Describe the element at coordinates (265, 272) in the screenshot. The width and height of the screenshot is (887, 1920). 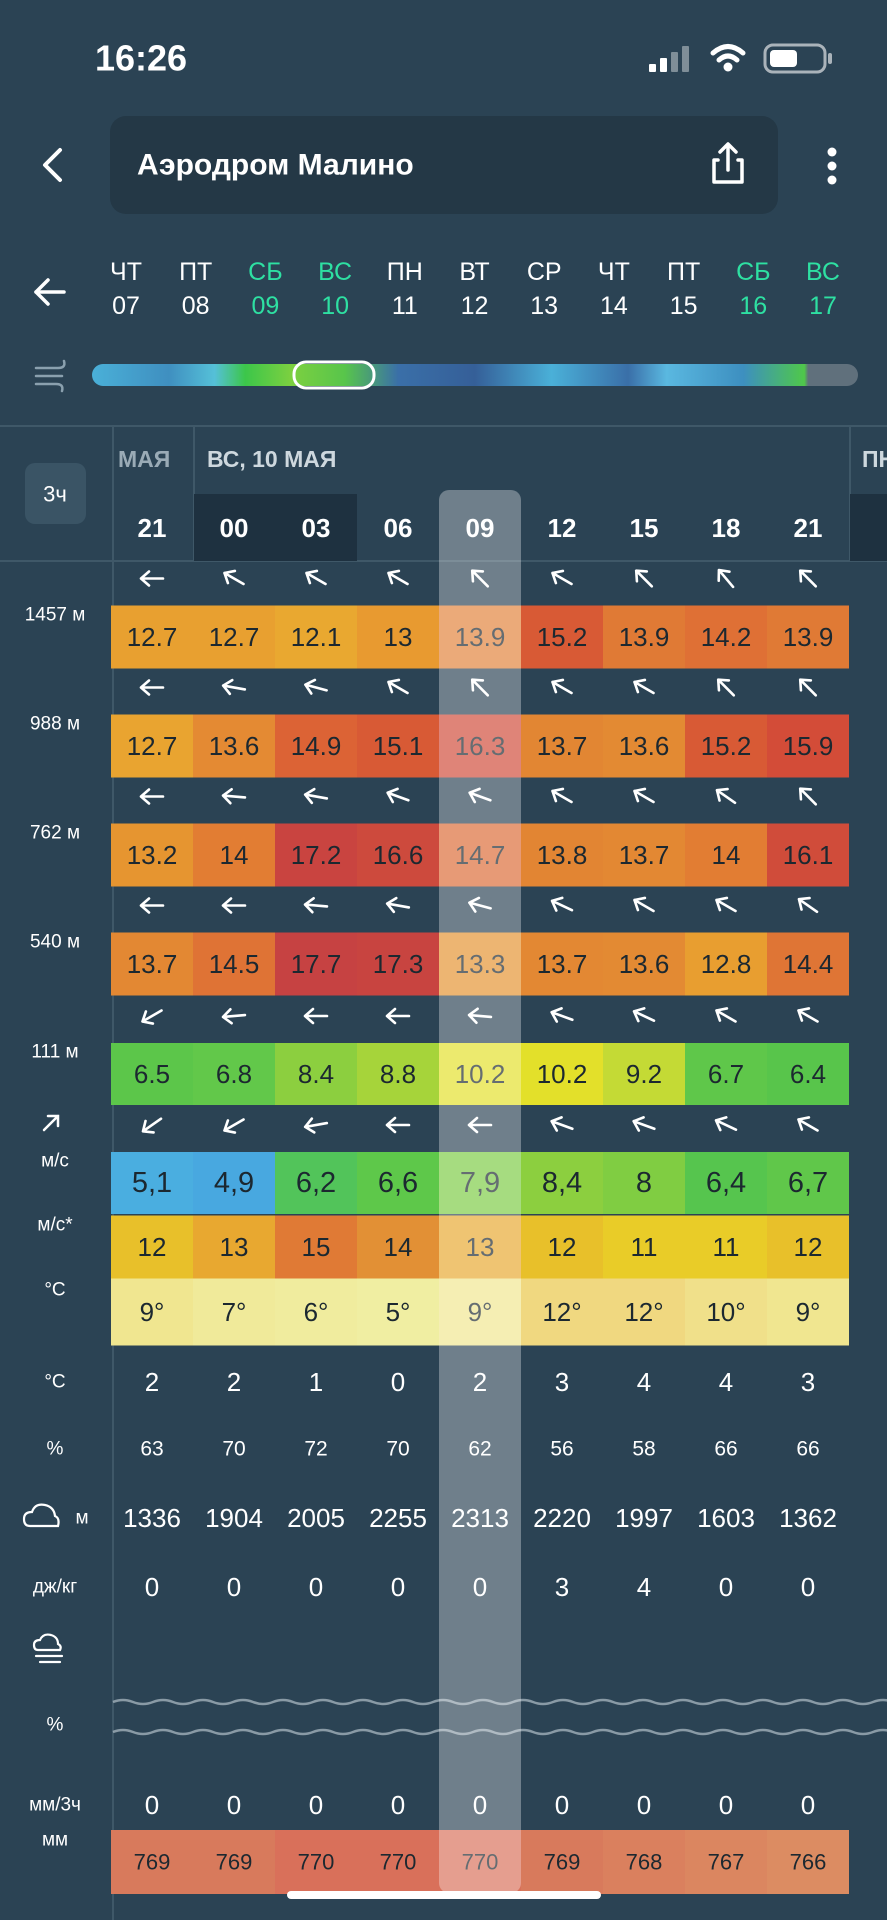
I see `day-of-week: СБ` at that location.